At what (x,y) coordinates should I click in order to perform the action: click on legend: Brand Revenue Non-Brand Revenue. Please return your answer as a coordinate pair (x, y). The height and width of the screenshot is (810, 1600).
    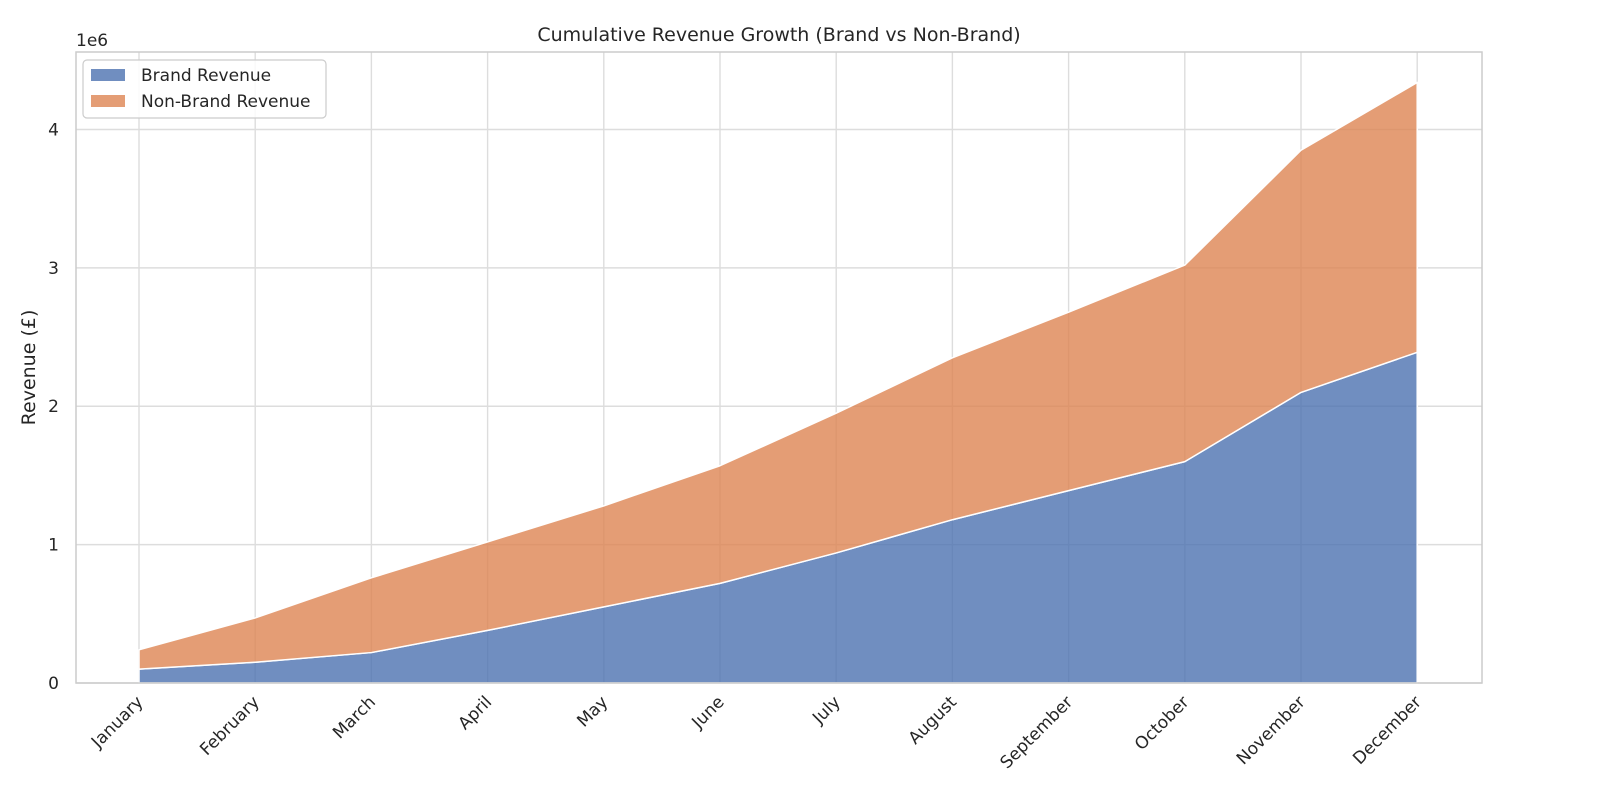
    Looking at the image, I should click on (204, 89).